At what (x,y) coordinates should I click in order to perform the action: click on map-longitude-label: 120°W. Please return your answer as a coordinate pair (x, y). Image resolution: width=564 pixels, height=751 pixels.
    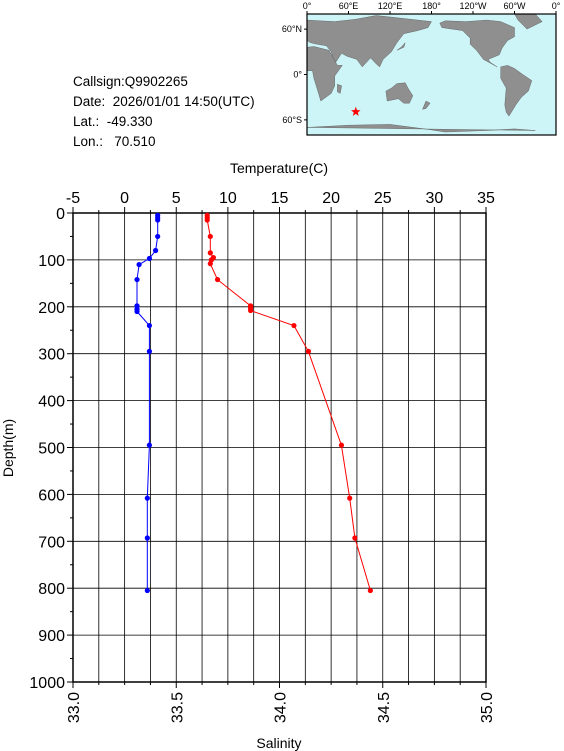
    Looking at the image, I should click on (473, 6).